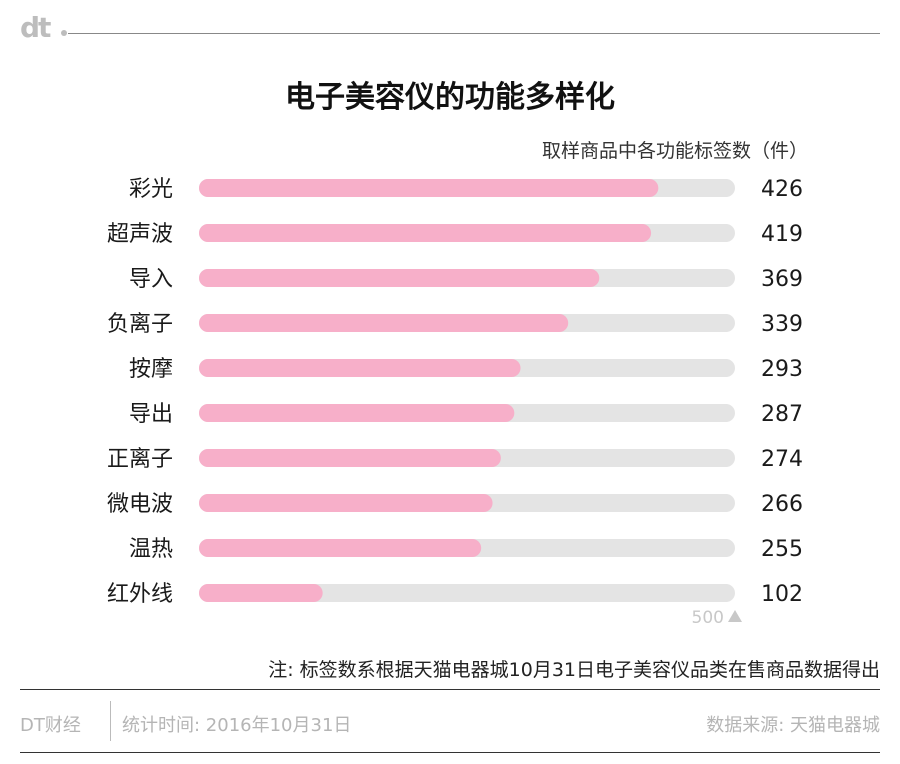 The height and width of the screenshot is (764, 900). I want to click on category-label: 导入, so click(151, 279).